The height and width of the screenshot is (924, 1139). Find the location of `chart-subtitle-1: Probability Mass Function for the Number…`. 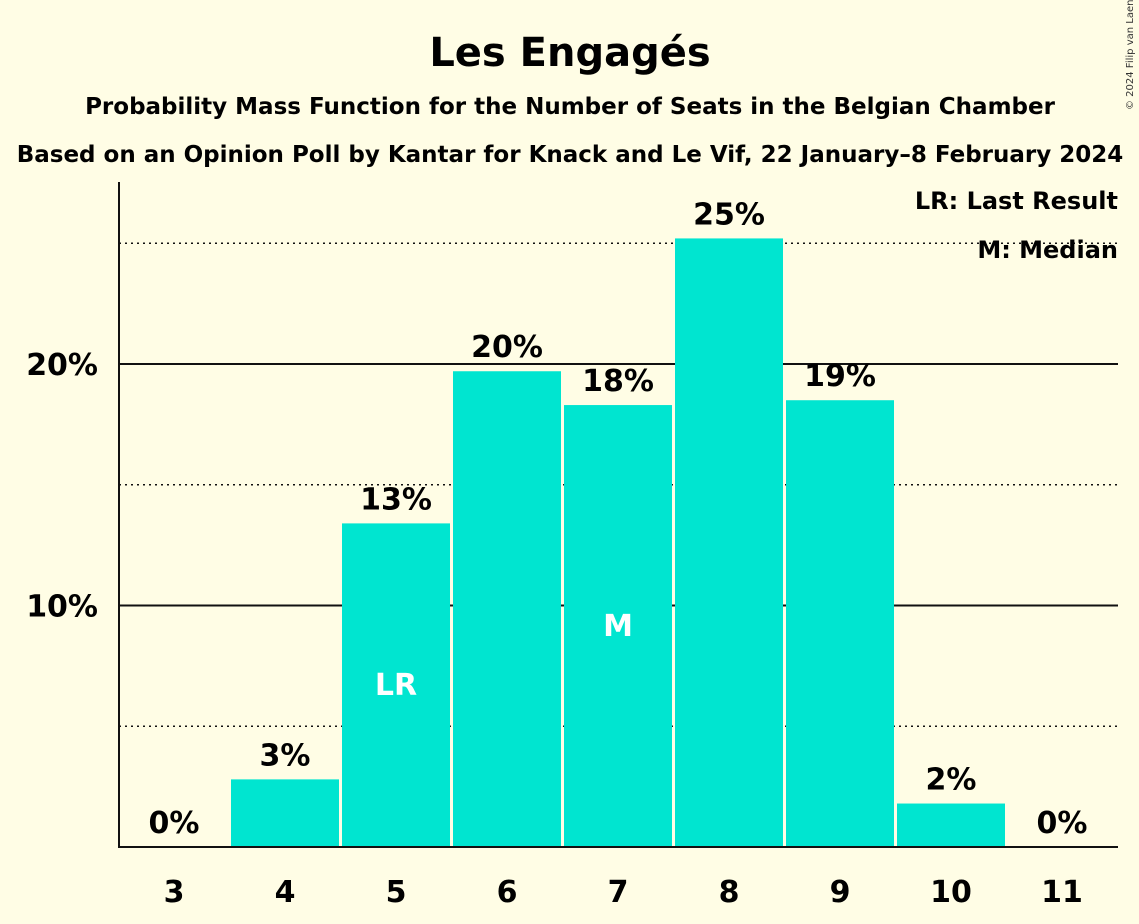

chart-subtitle-1: Probability Mass Function for the Number… is located at coordinates (570, 107).